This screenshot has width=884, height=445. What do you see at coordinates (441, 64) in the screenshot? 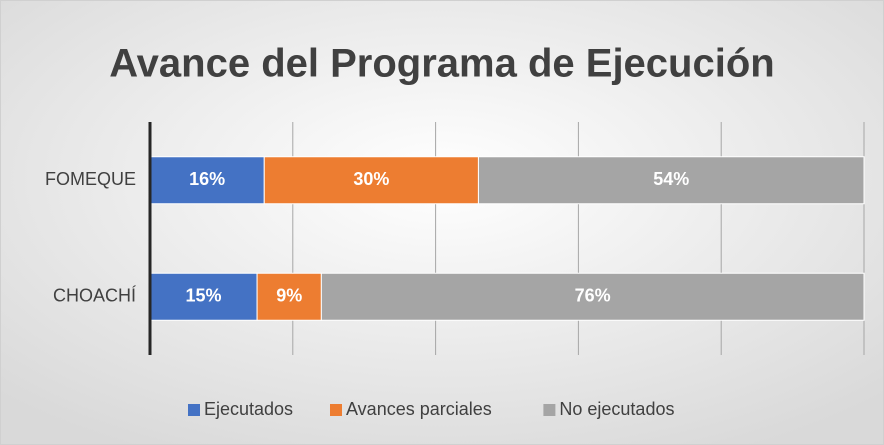
I see `chart-title: Avance del Programa de Ejecución` at bounding box center [441, 64].